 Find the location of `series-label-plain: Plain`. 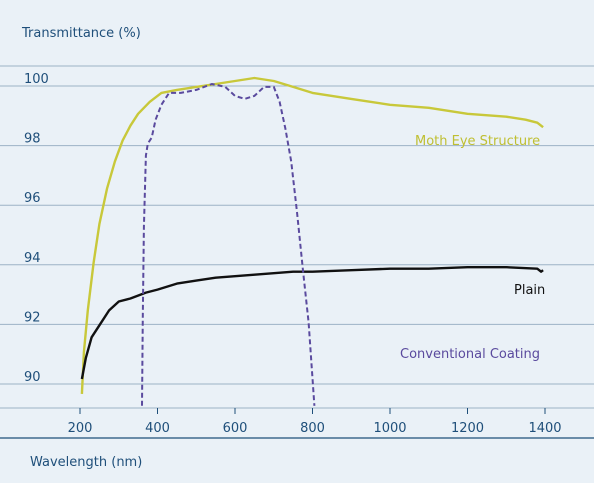

series-label-plain: Plain is located at coordinates (529, 290).